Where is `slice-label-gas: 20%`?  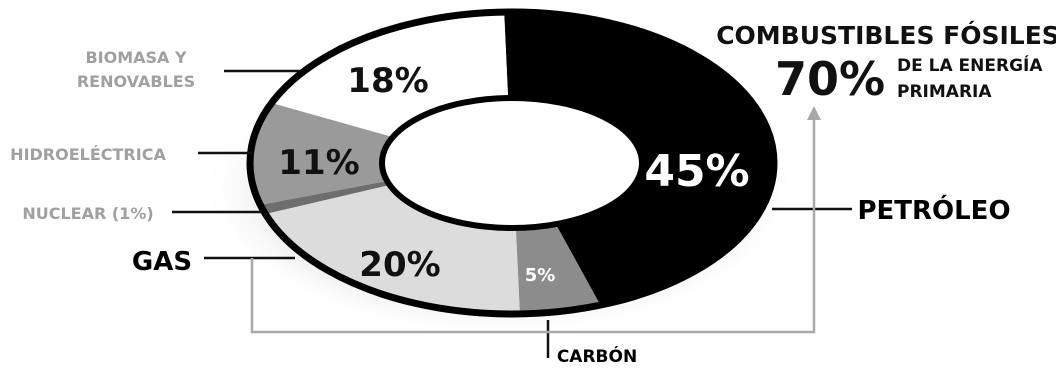
slice-label-gas: 20% is located at coordinates (399, 265).